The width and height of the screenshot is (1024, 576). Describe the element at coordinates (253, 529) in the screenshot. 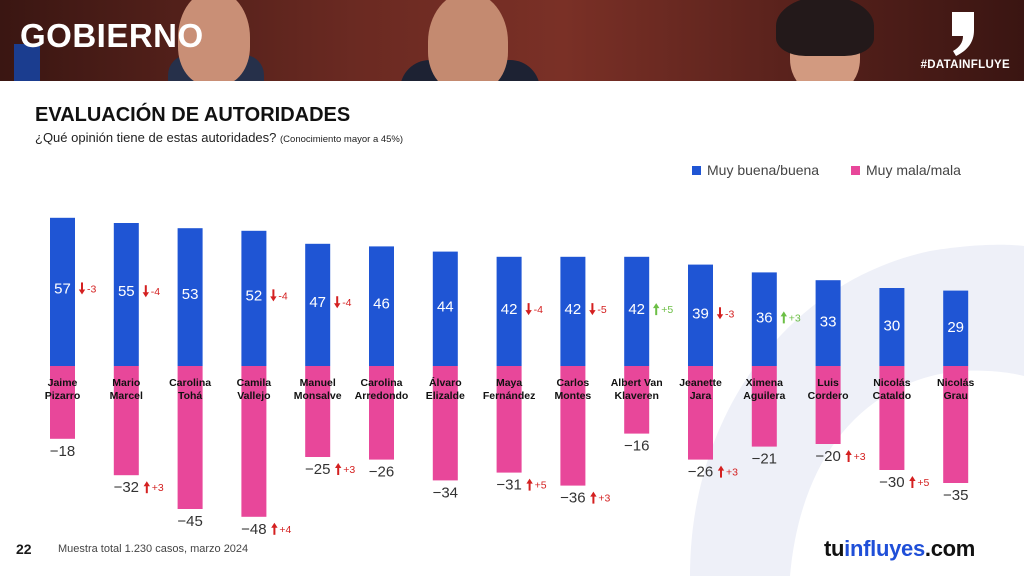

I see `value-label-negative: −48` at that location.